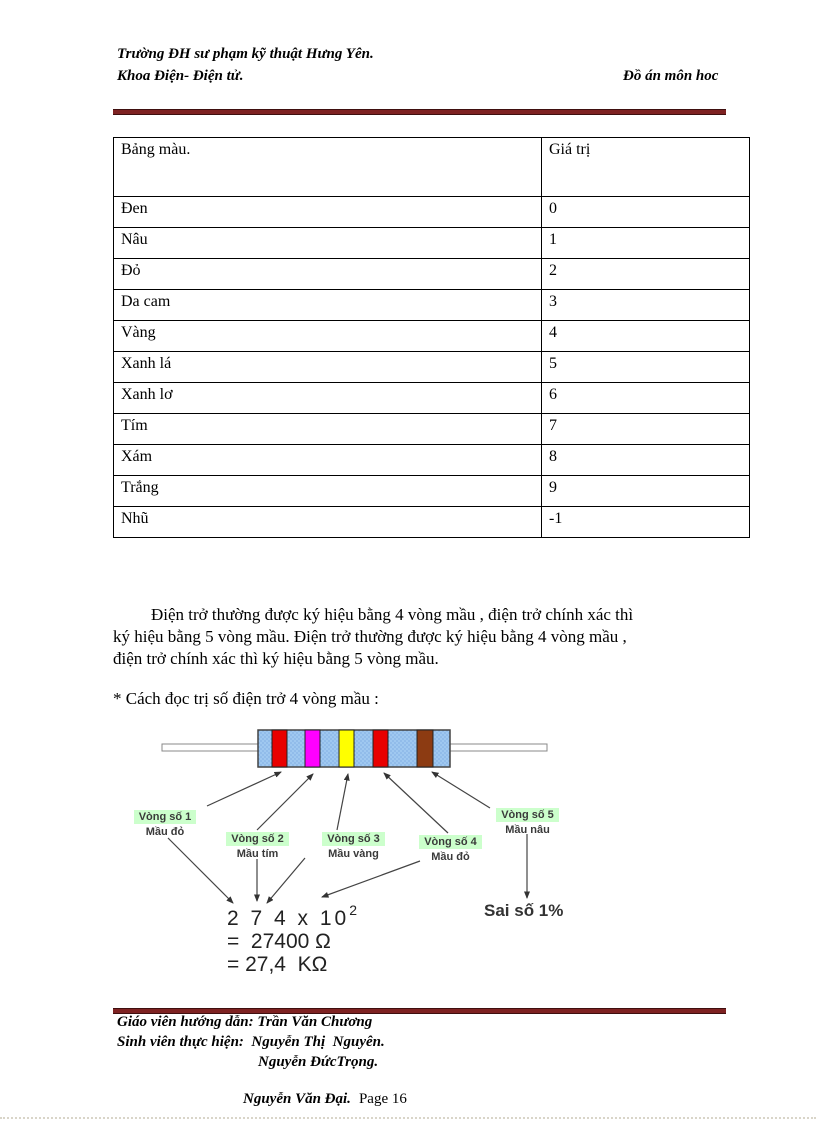  I want to click on calc-digits: 2 7 4 x 102, so click(293, 915).